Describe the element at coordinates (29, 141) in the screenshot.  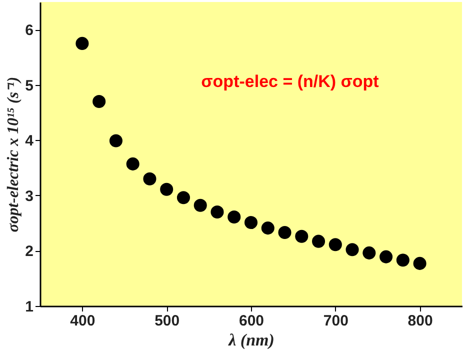
I see `y-tick-label: 4` at that location.